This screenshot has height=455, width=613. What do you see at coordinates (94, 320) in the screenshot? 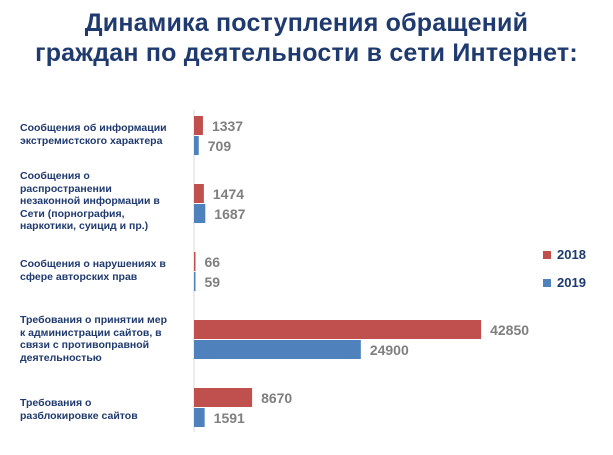
I see `category-label-line: Требования о принятии мер` at bounding box center [94, 320].